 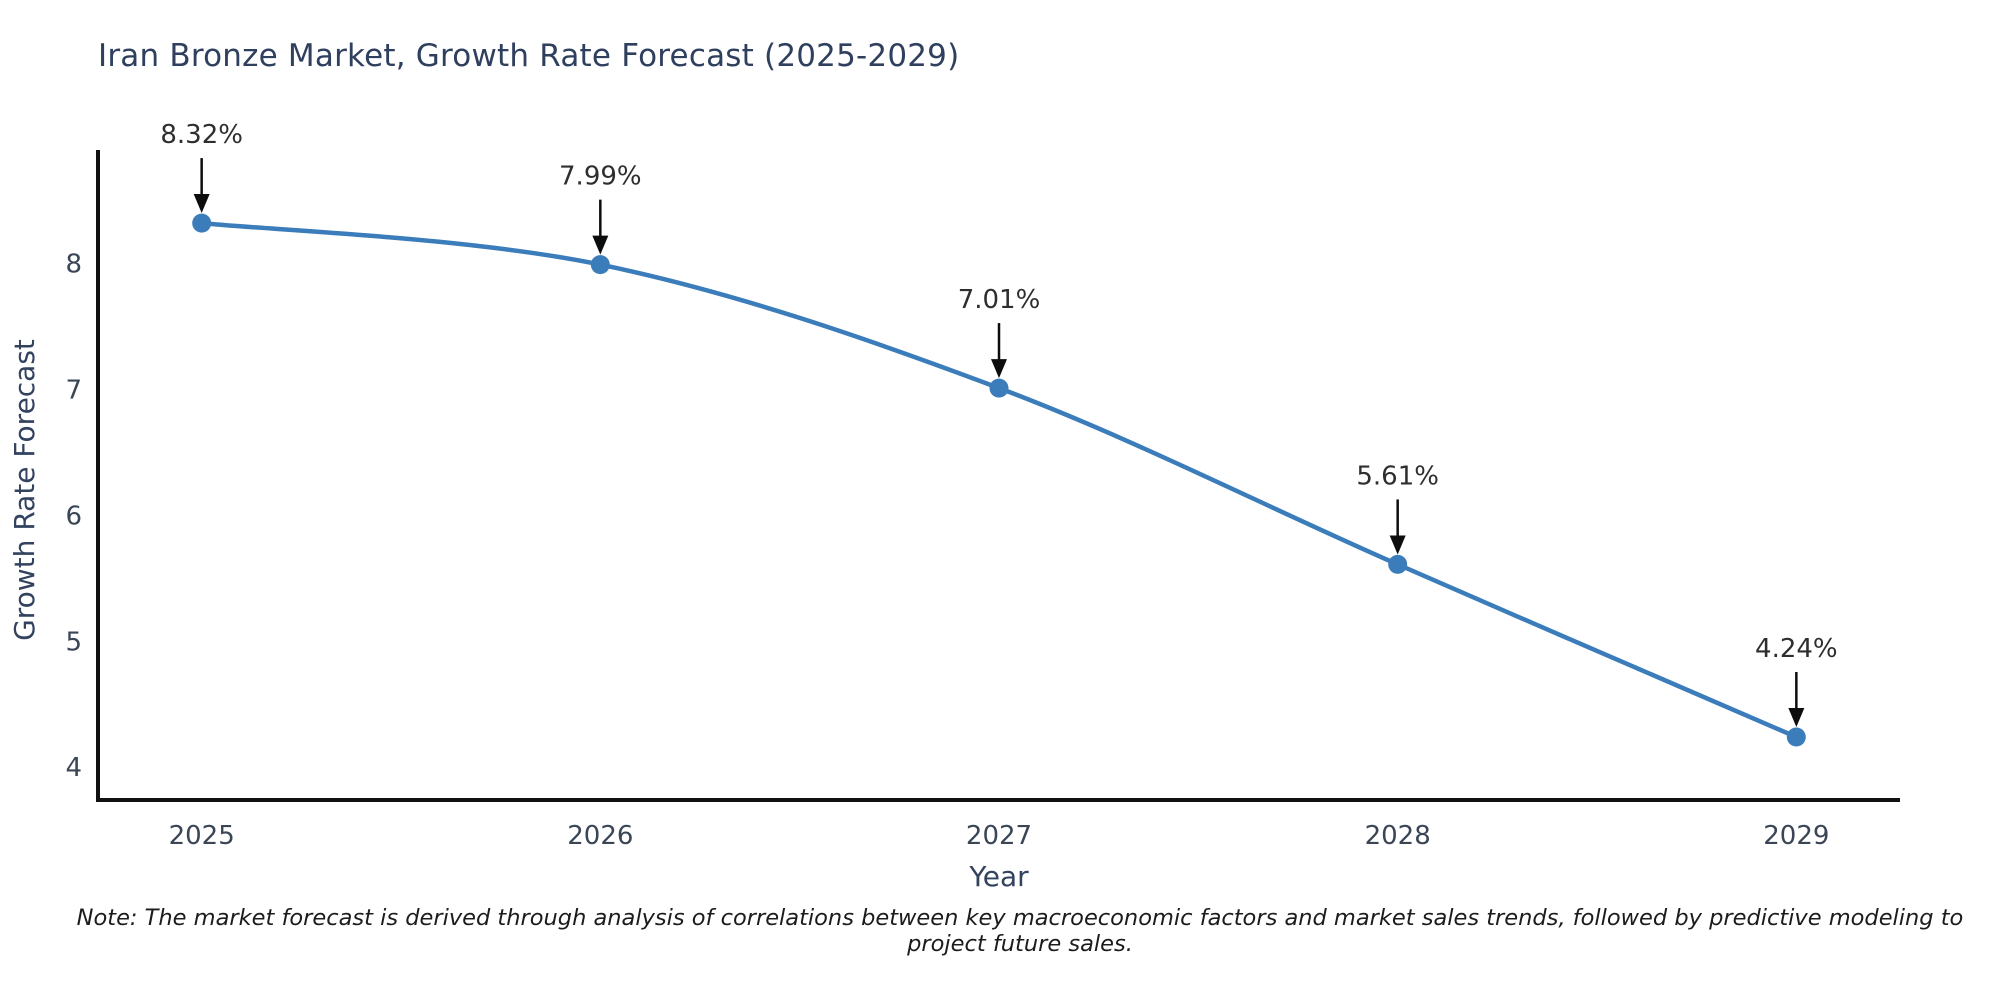 I want to click on point-label-2029: 4.24%, so click(x=1796, y=649).